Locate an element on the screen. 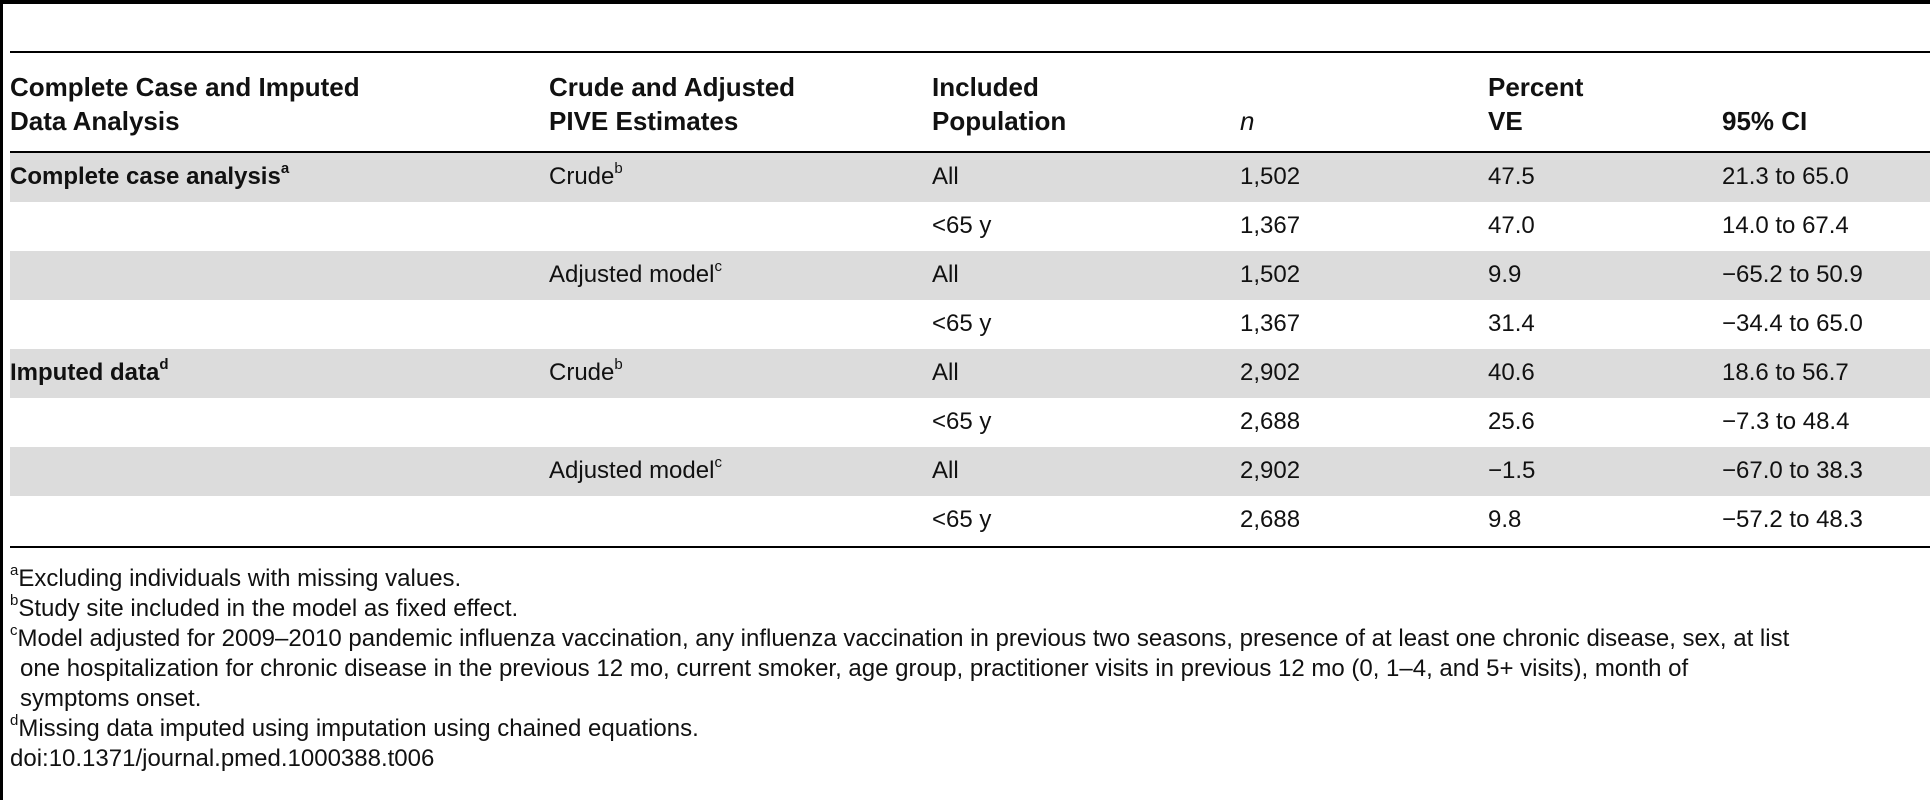 This screenshot has width=1930, height=800. footnote-mark: c is located at coordinates (14, 630).